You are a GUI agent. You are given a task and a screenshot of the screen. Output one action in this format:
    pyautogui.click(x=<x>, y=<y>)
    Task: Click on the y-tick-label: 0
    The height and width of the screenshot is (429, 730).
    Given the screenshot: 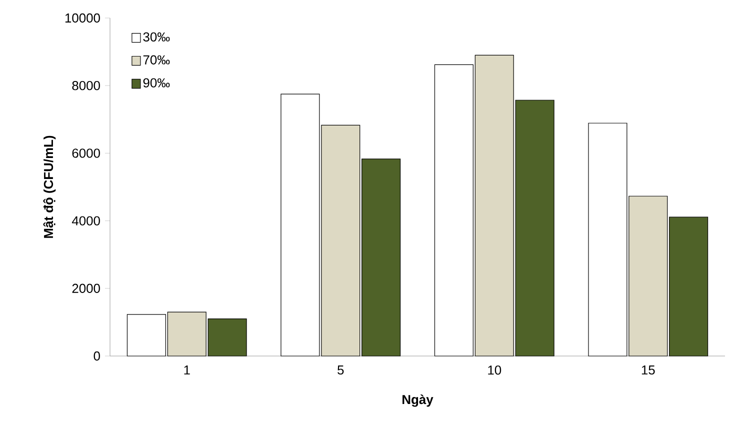 What is the action you would take?
    pyautogui.click(x=97, y=356)
    